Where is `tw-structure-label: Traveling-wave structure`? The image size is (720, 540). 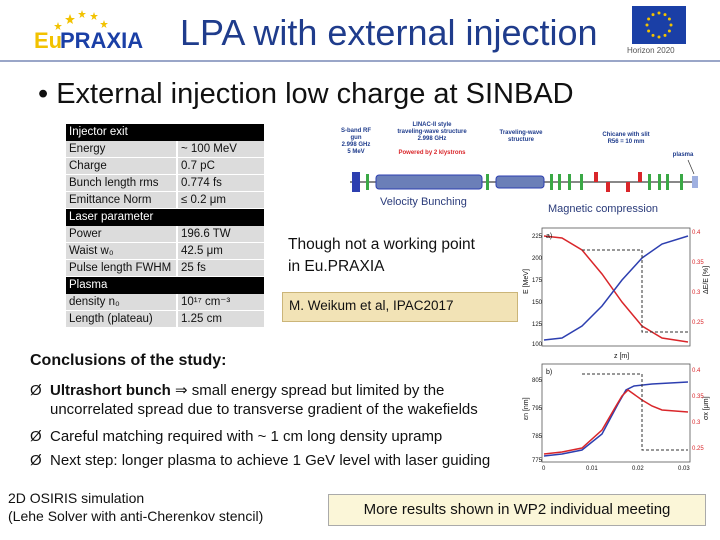 tw-structure-label: Traveling-wave structure is located at coordinates (521, 136).